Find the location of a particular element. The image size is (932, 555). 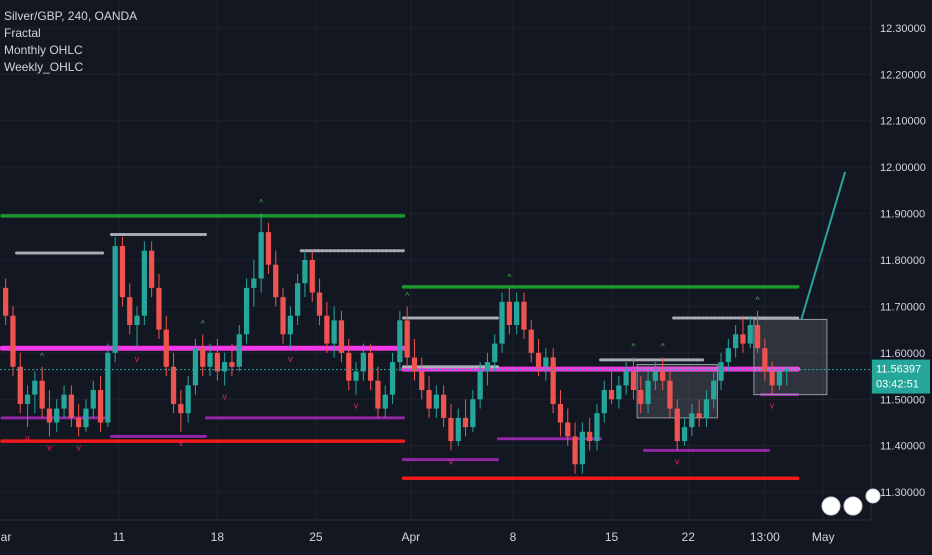

price-tick-label: 11.60000 is located at coordinates (902, 354).